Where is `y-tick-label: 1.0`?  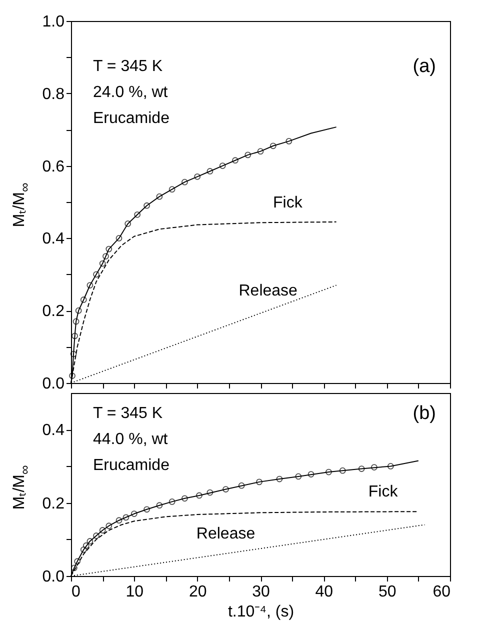
y-tick-label: 1.0 is located at coordinates (53, 22).